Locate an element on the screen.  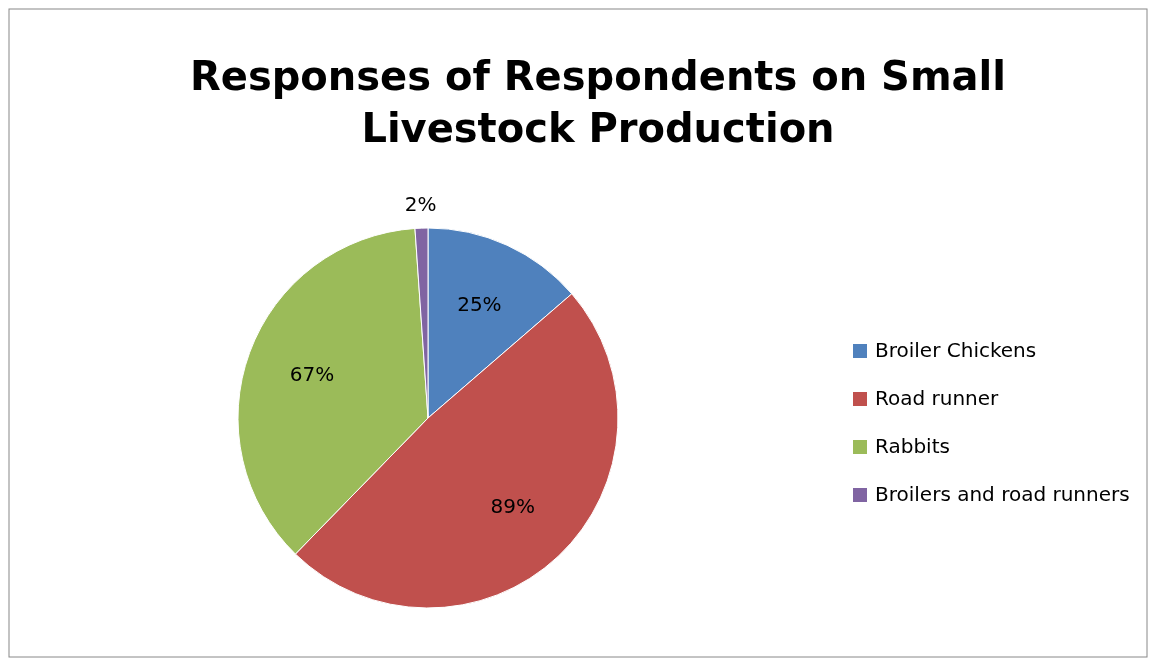
legend-label: Road runner is located at coordinates (937, 397).